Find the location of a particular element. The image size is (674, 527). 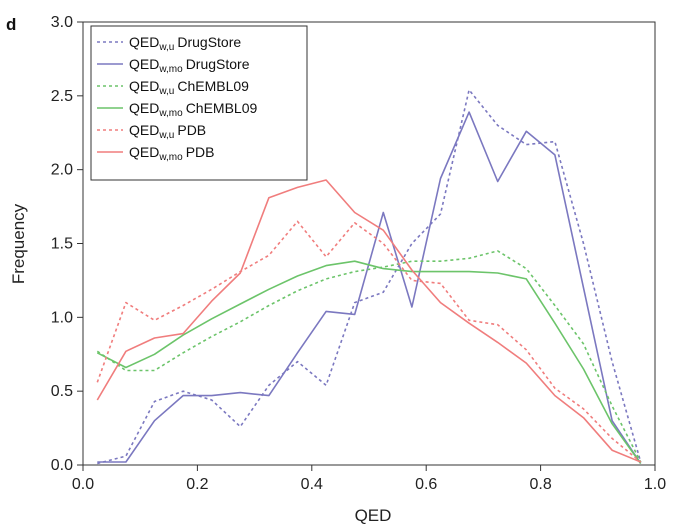

x-tick-label: 0.0 is located at coordinates (83, 484).